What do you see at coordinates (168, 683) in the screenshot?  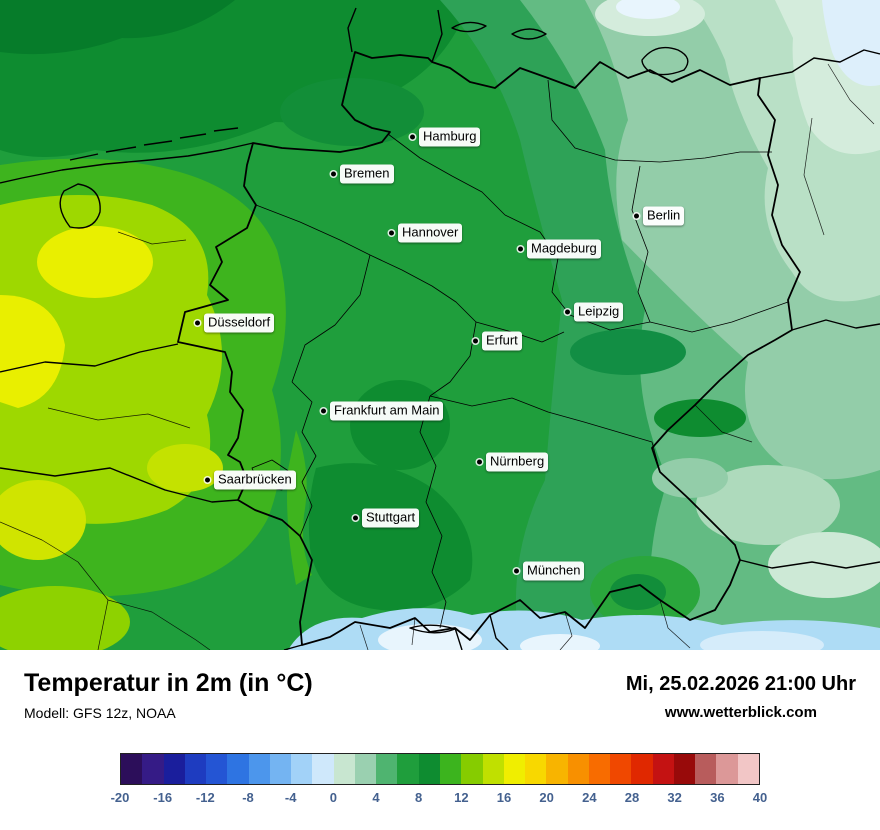 I see `map-title: Temperatur in 2m (in °C)` at bounding box center [168, 683].